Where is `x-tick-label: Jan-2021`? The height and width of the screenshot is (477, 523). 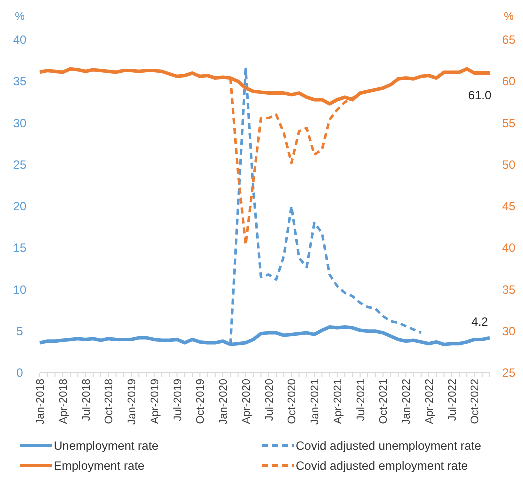
x-tick-label: Jan-2021 is located at coordinates (316, 402).